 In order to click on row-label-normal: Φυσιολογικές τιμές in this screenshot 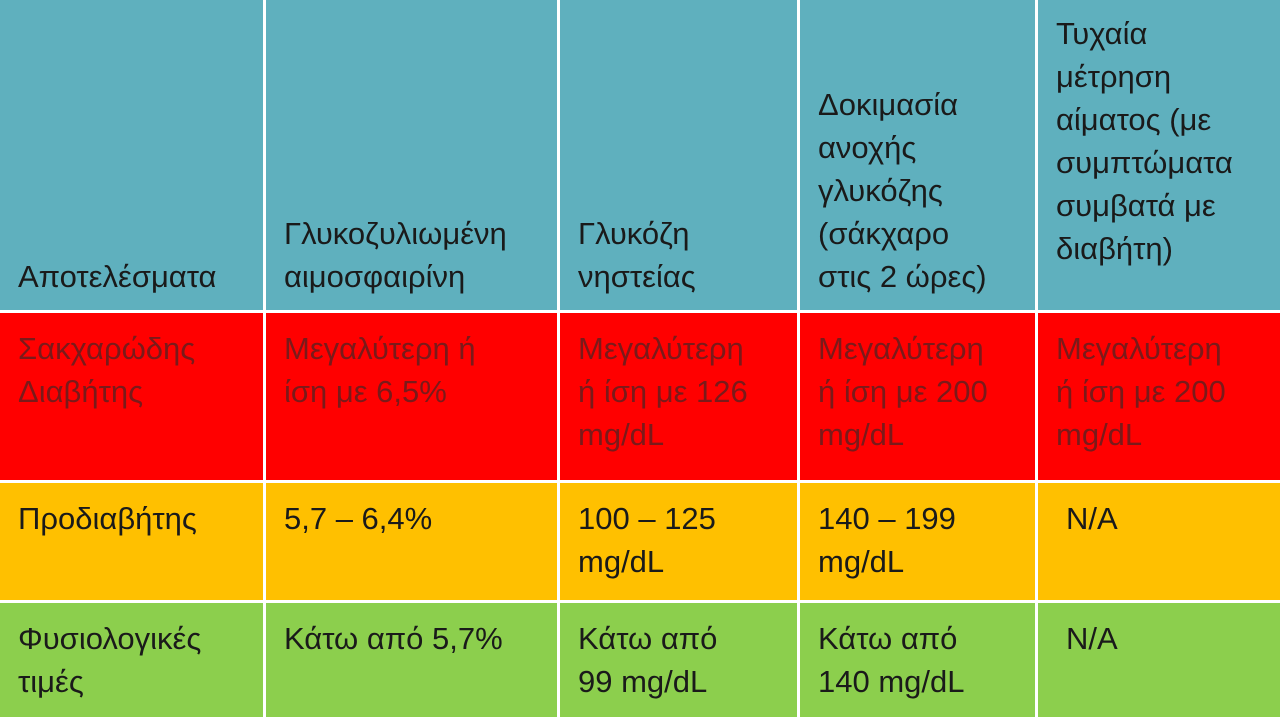, I will do `click(133, 661)`.